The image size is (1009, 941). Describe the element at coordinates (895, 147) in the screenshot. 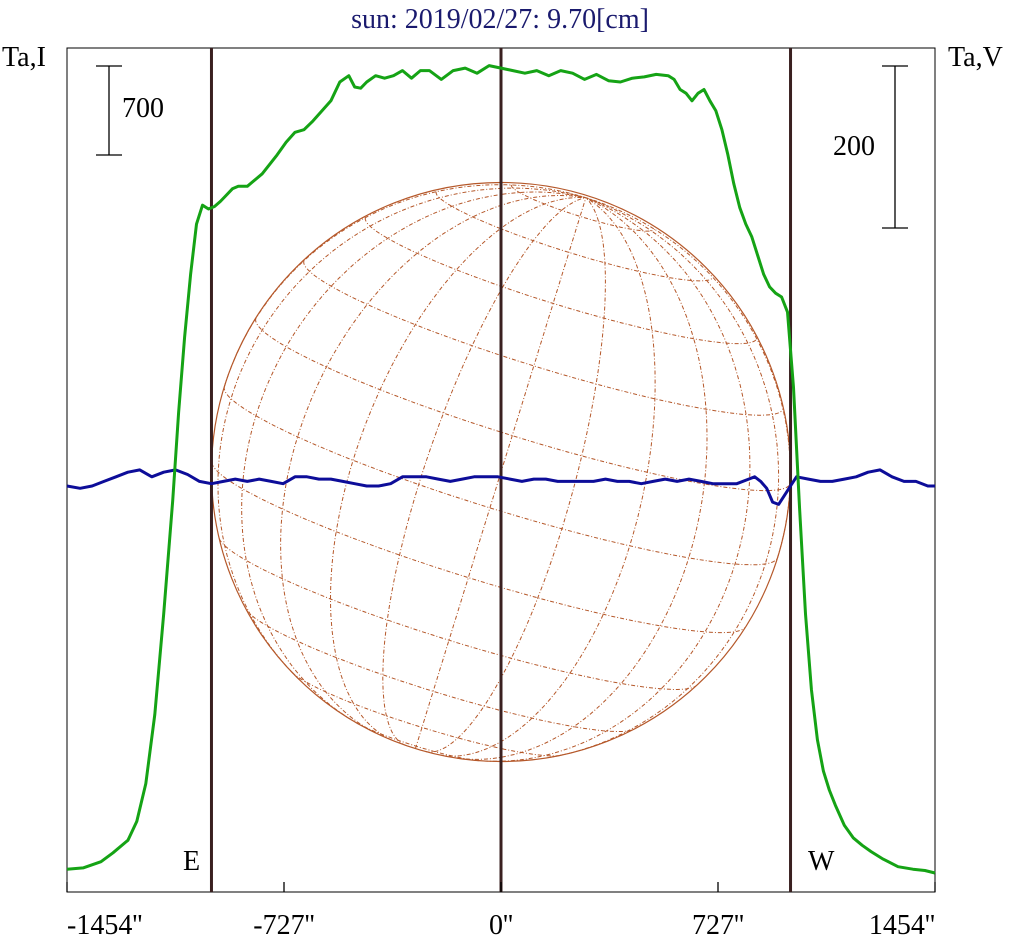

I see `right-scale-bar` at that location.